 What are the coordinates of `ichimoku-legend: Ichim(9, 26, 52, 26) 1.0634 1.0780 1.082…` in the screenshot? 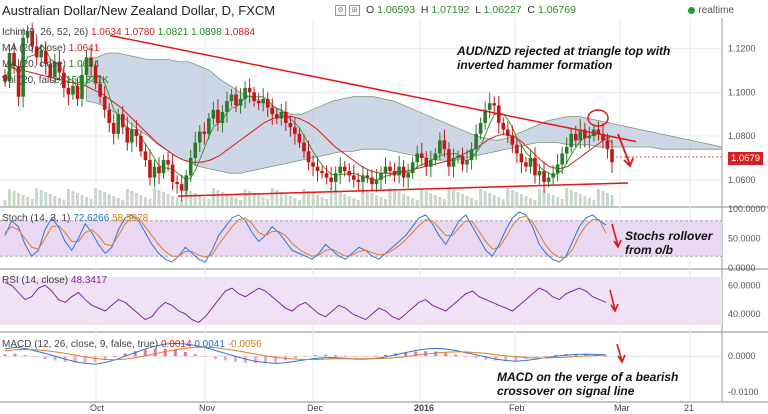 It's located at (129, 32).